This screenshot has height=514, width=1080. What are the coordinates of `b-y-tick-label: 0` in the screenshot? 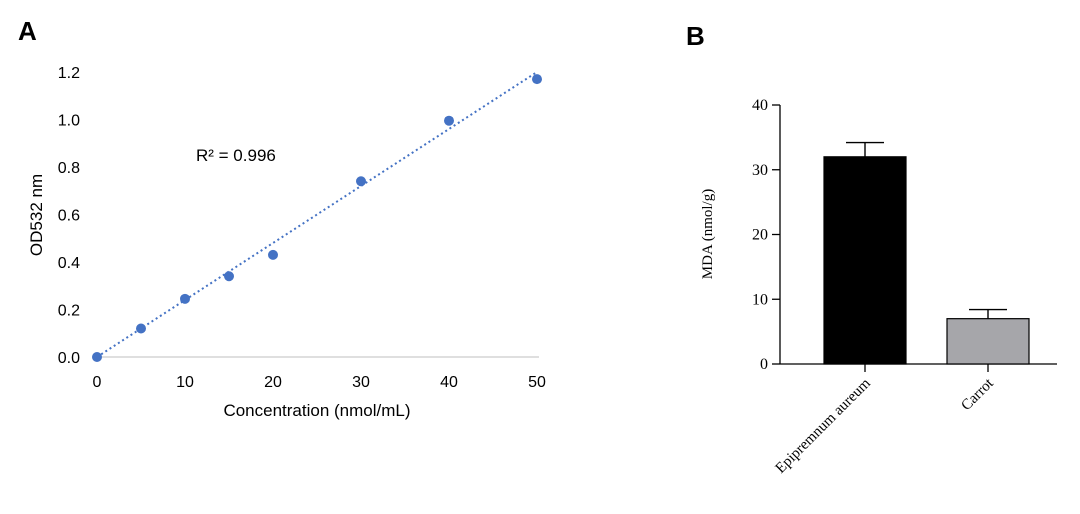 It's located at (764, 364).